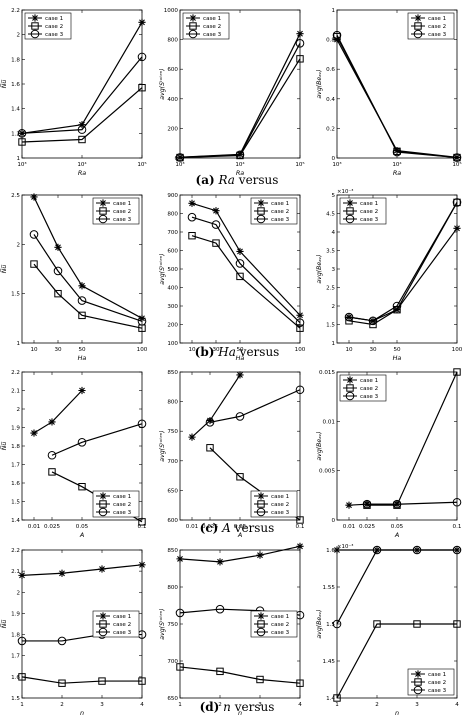  What do you see at coordinates (15, 196) in the screenshot?
I see `y-tick-label: 2.5` at bounding box center [15, 196].